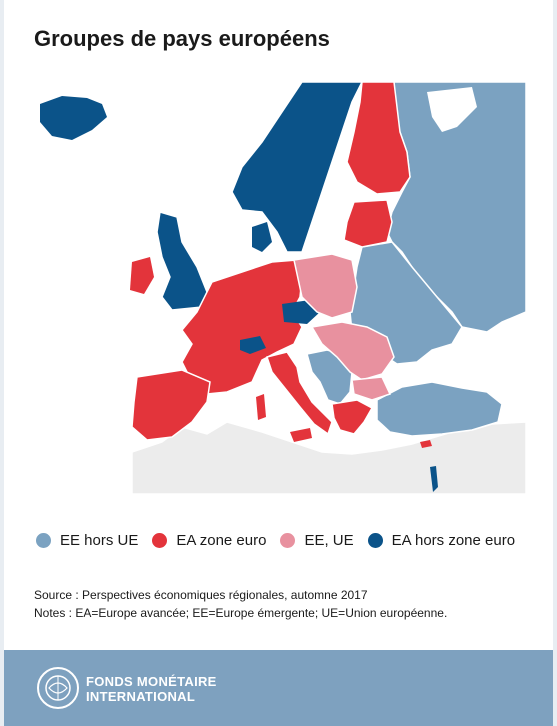 This screenshot has width=557, height=726. Describe the element at coordinates (352, 417) in the screenshot. I see `region-greece` at that location.